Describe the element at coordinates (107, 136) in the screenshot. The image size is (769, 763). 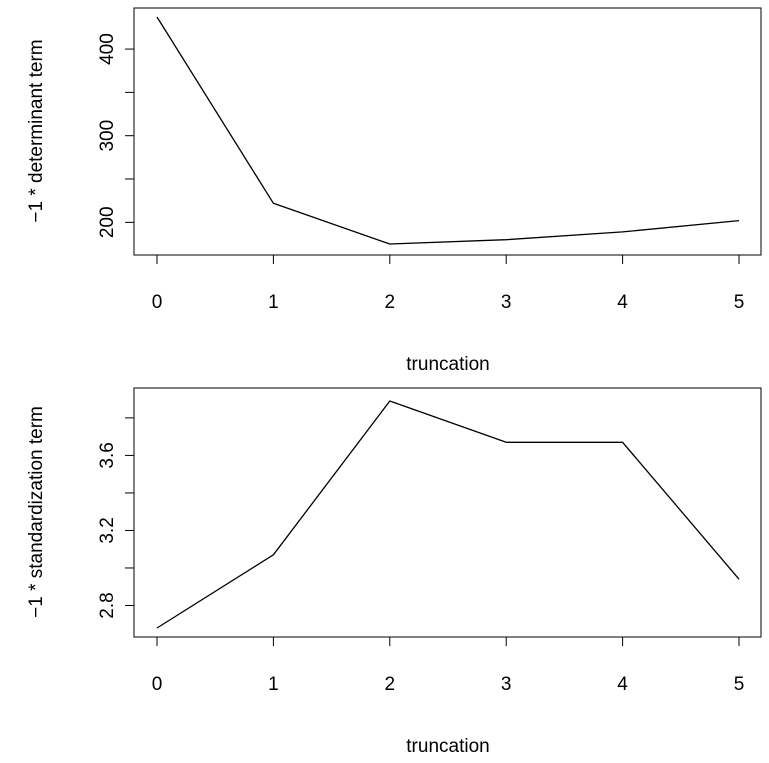
I see `y-tick-label: 300` at that location.